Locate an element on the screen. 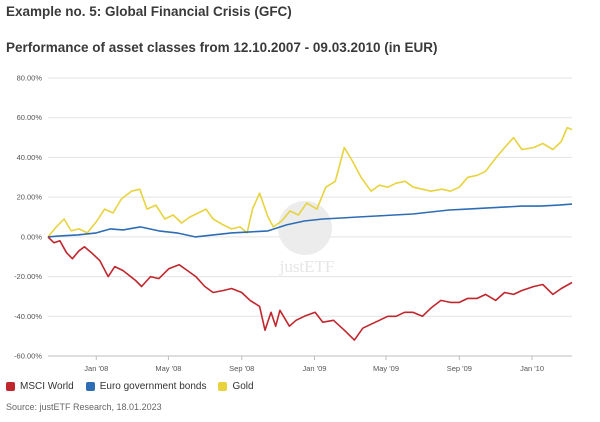 The image size is (600, 422). watermark-logo: justETF is located at coordinates (306, 238).